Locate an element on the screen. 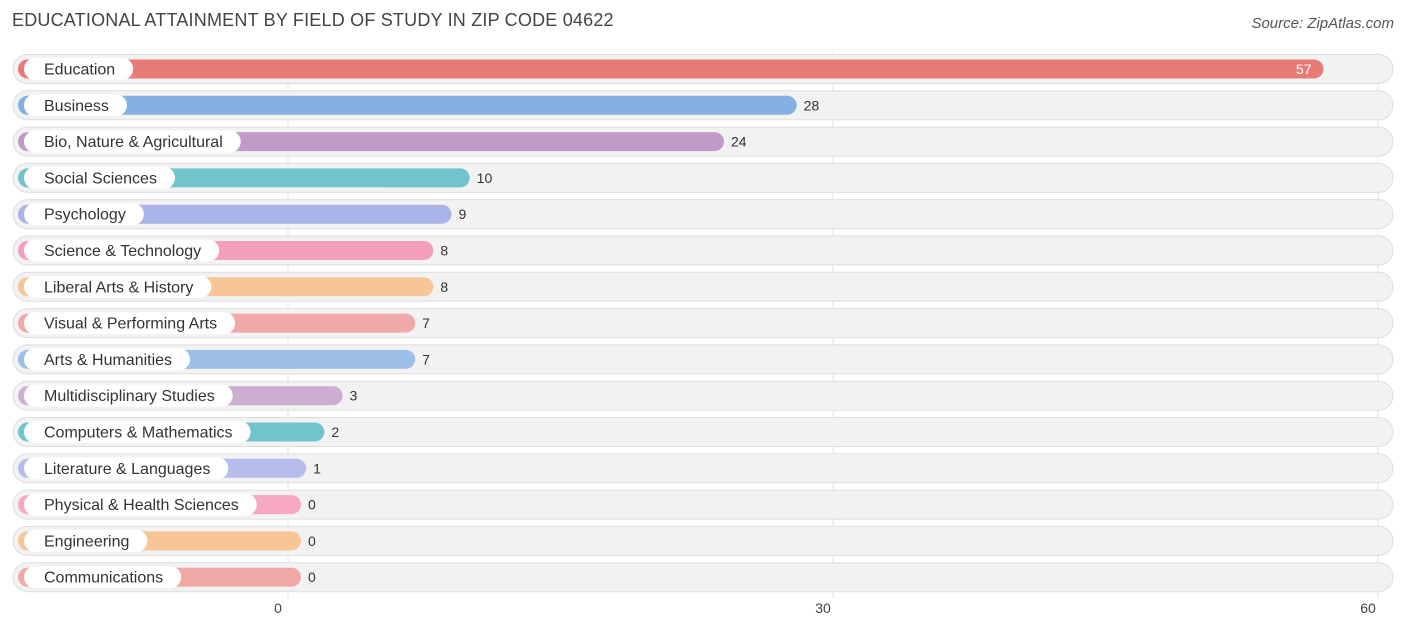  value-label: 10 is located at coordinates (485, 178).